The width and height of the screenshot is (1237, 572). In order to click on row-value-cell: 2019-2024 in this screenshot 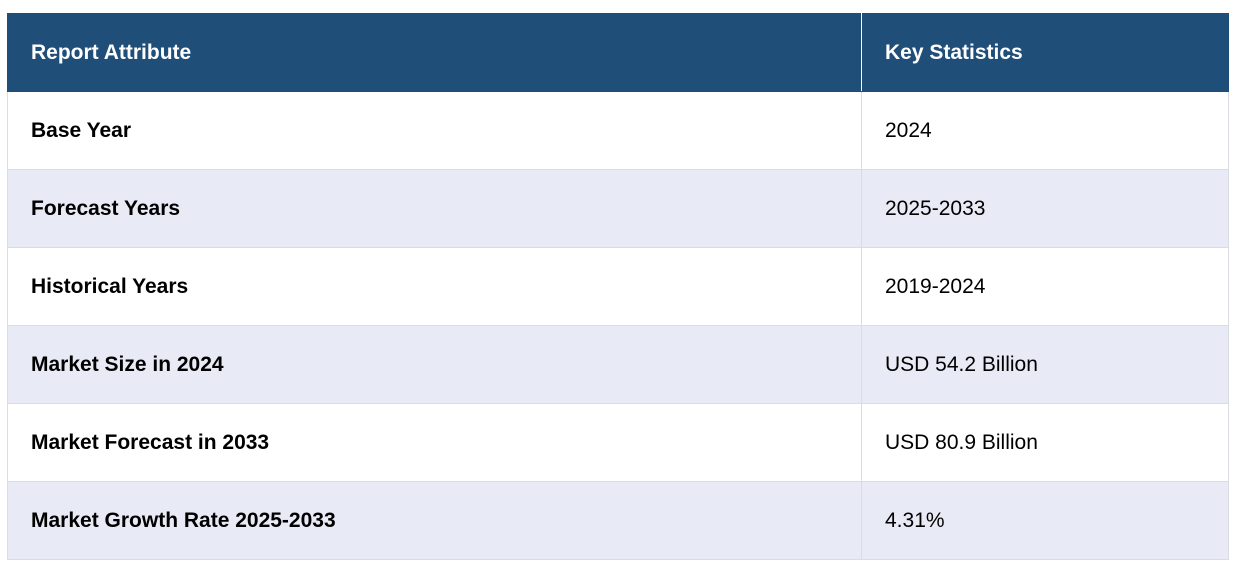, I will do `click(1045, 286)`.